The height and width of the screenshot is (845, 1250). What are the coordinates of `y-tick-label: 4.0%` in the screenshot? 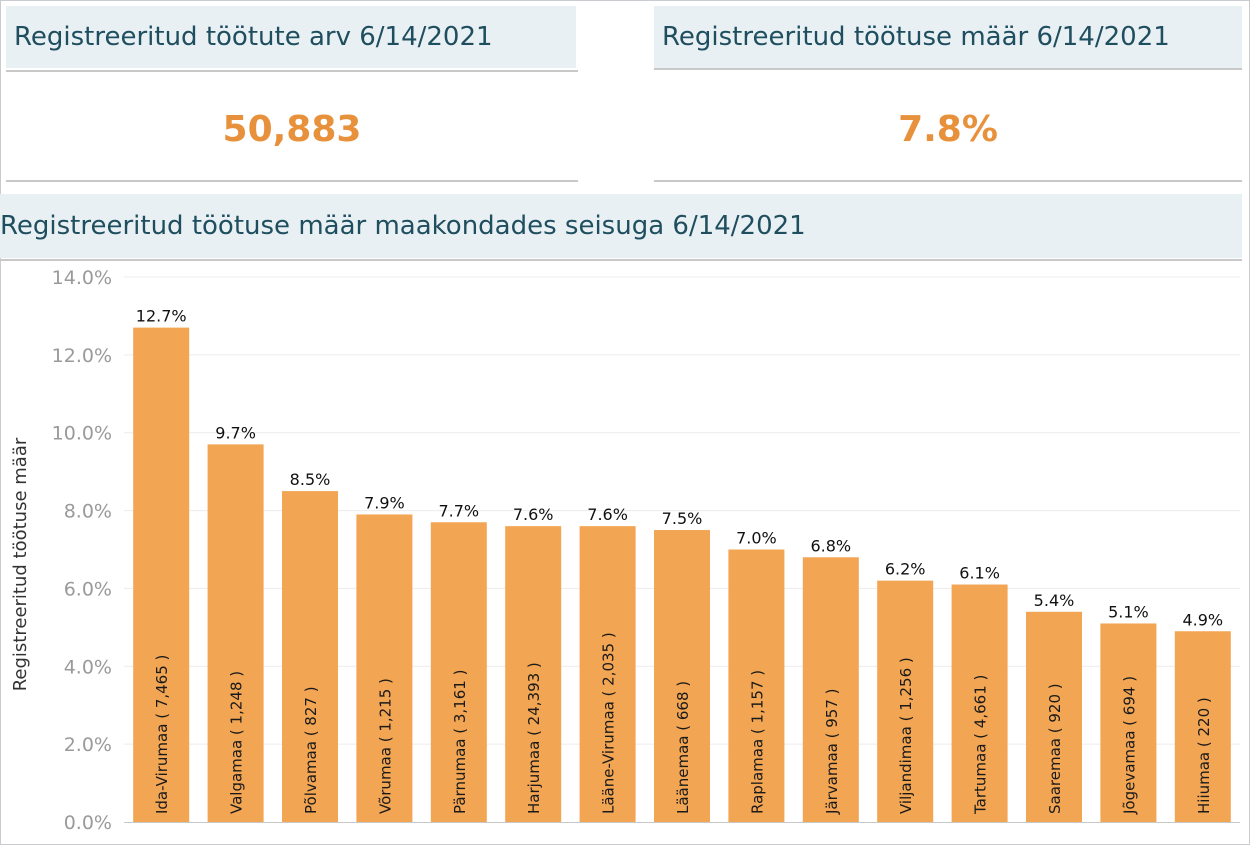 It's located at (88, 667).